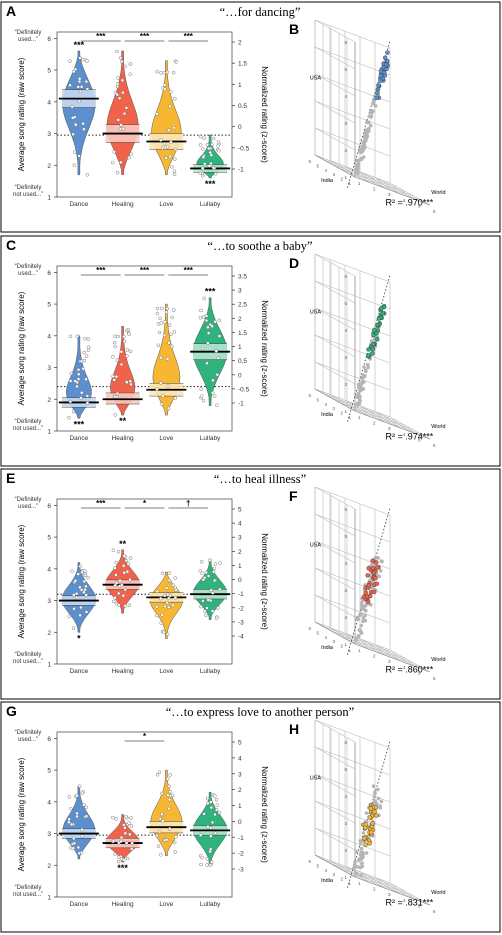 The image size is (502, 935). Describe the element at coordinates (78, 438) in the screenshot. I see `x-tick-label: Dance` at that location.